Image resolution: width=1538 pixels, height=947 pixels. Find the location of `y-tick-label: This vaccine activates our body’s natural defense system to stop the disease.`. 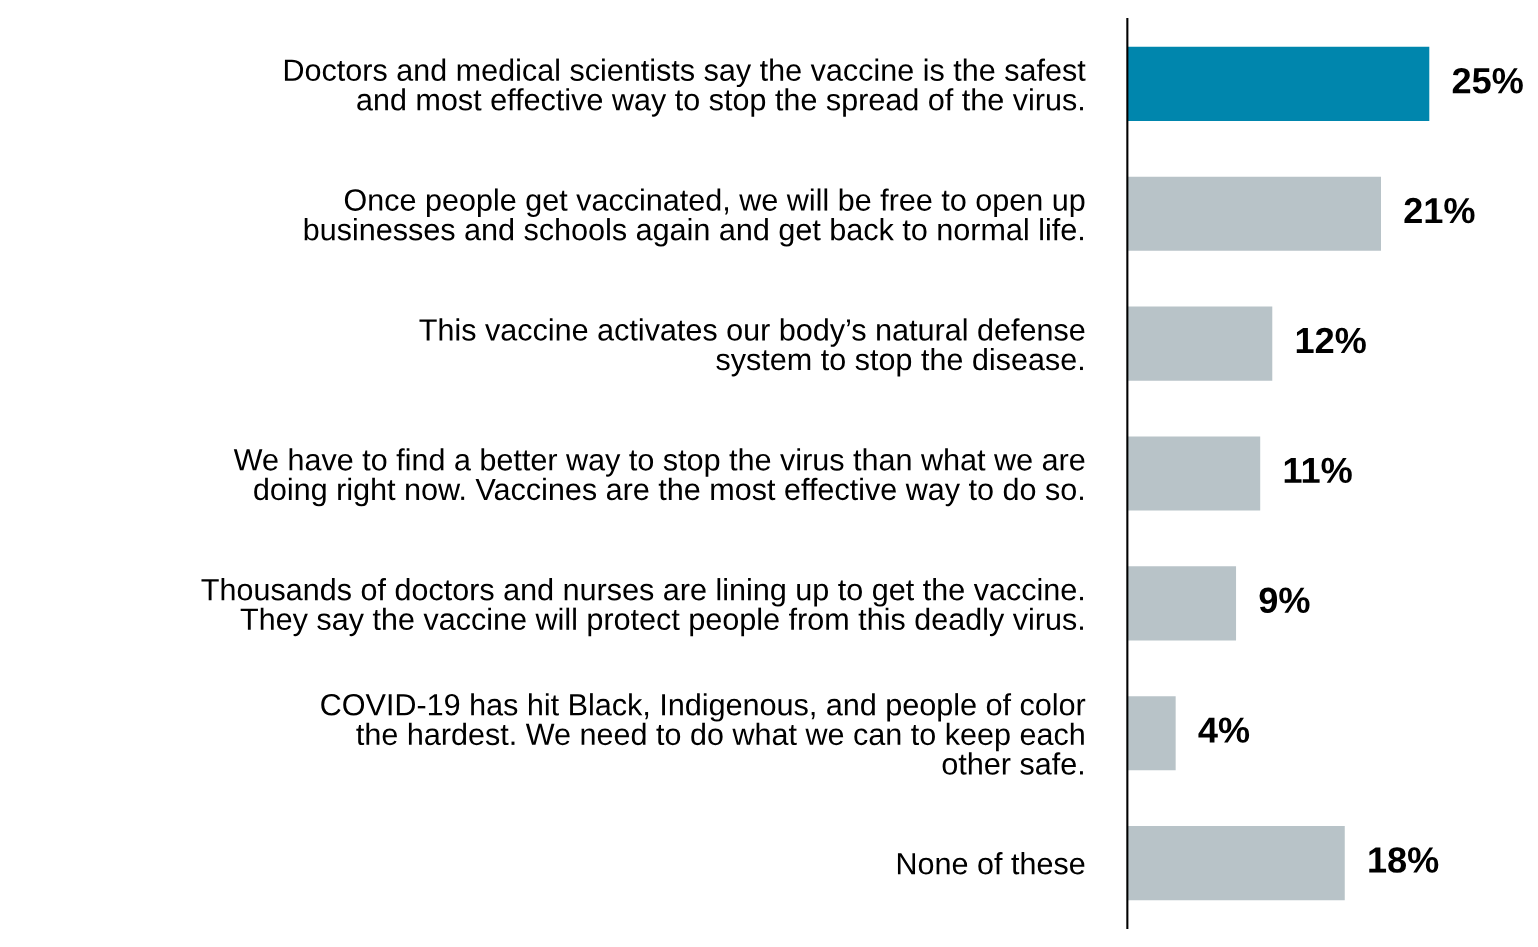

y-tick-label: This vaccine activates our body’s natural defense system to stop the disease. is located at coordinates (752, 347).